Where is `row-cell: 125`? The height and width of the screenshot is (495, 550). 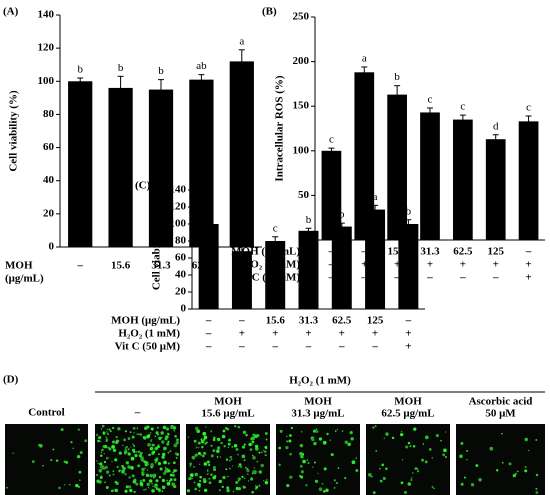
row-cell: 125 is located at coordinates (375, 321).